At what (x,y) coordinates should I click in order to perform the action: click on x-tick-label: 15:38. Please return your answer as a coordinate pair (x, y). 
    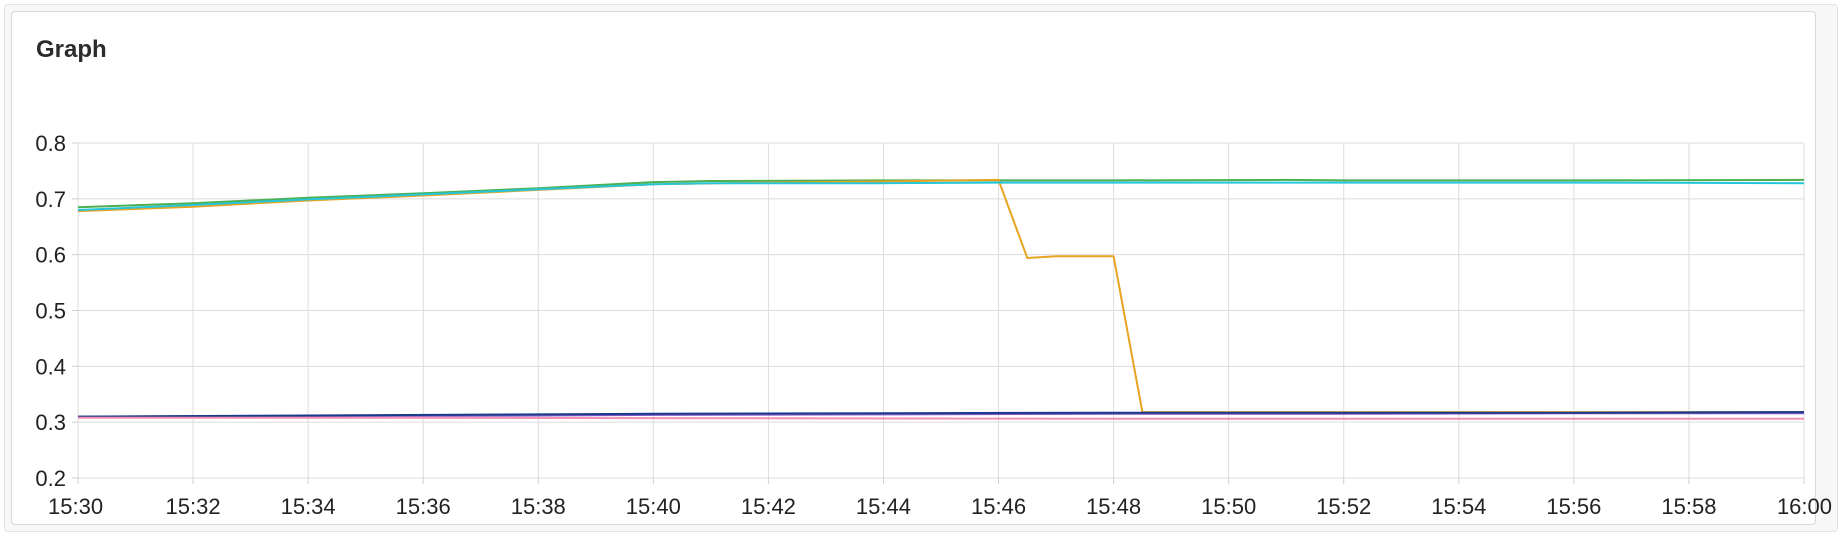
    Looking at the image, I should click on (538, 506).